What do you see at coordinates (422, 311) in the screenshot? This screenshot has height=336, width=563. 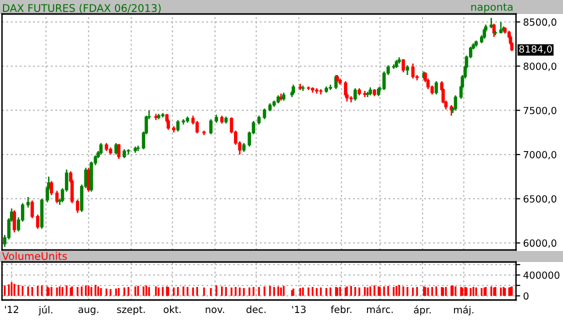 I see `x-tick-label: ápr.` at bounding box center [422, 311].